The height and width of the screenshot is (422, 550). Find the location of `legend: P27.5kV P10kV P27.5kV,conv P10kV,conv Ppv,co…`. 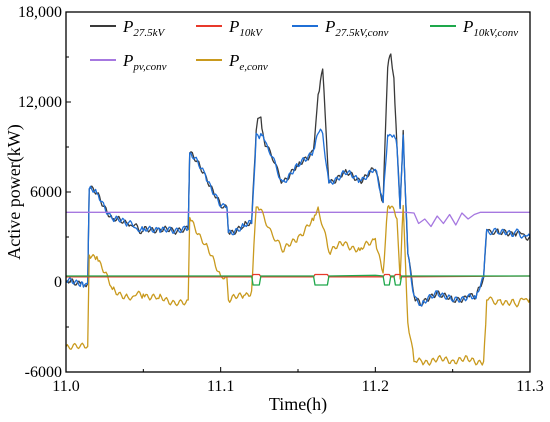

legend: P27.5kV P10kV P27.5kV,conv P10kV,conv Ppv,co… is located at coordinates (304, 45).